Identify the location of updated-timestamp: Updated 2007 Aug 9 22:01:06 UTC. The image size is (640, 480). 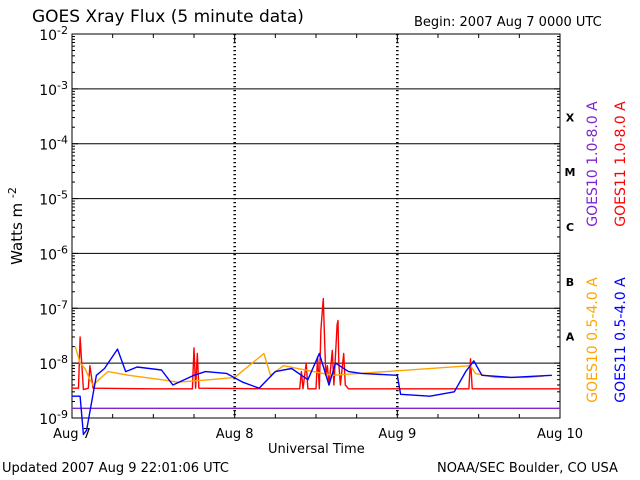
(115, 468).